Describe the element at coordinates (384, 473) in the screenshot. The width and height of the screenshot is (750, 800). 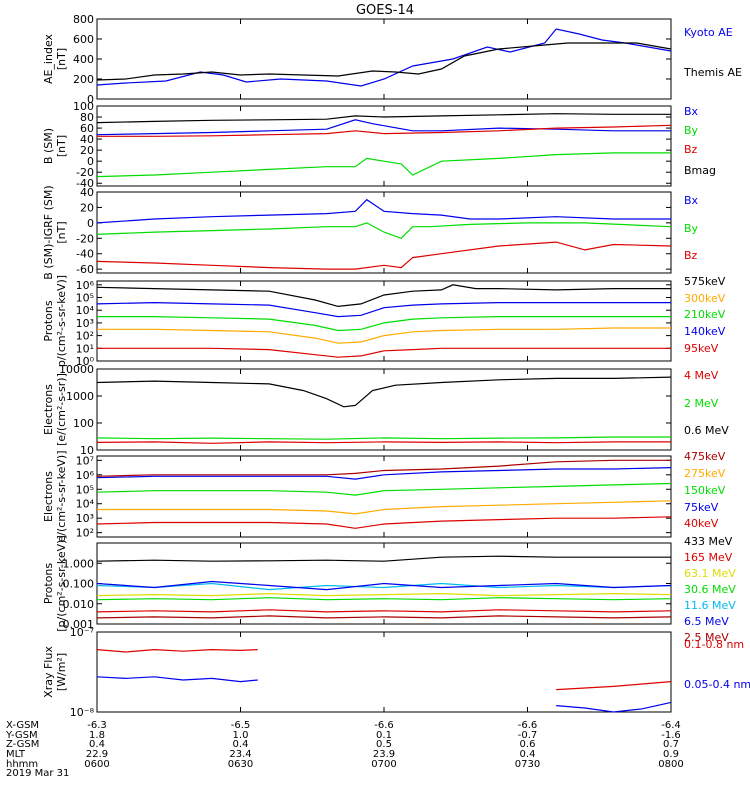
I see `series-line-75kev` at that location.